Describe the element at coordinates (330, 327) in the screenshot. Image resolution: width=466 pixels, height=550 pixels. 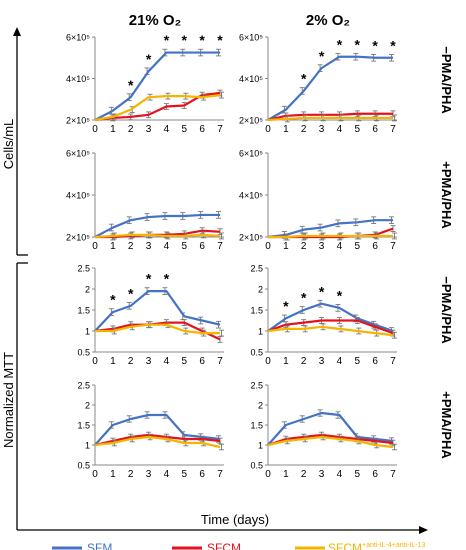
I see `series-line-sfcm` at that location.